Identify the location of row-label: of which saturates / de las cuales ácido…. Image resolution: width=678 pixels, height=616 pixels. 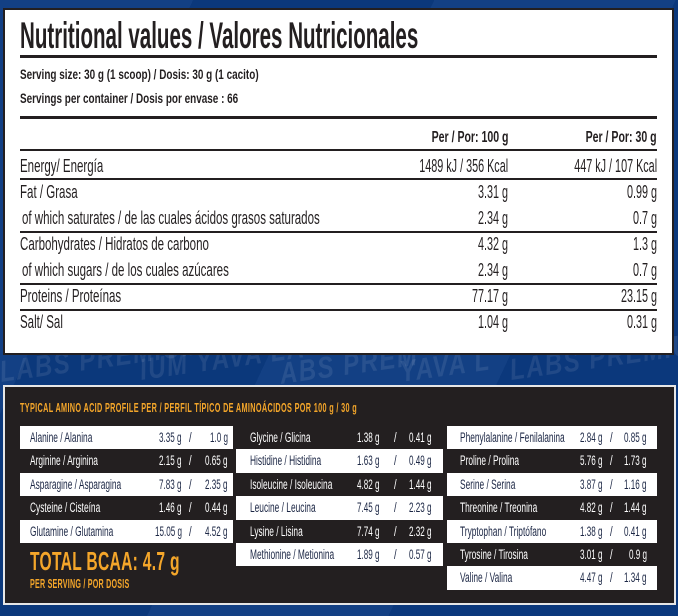
(171, 218).